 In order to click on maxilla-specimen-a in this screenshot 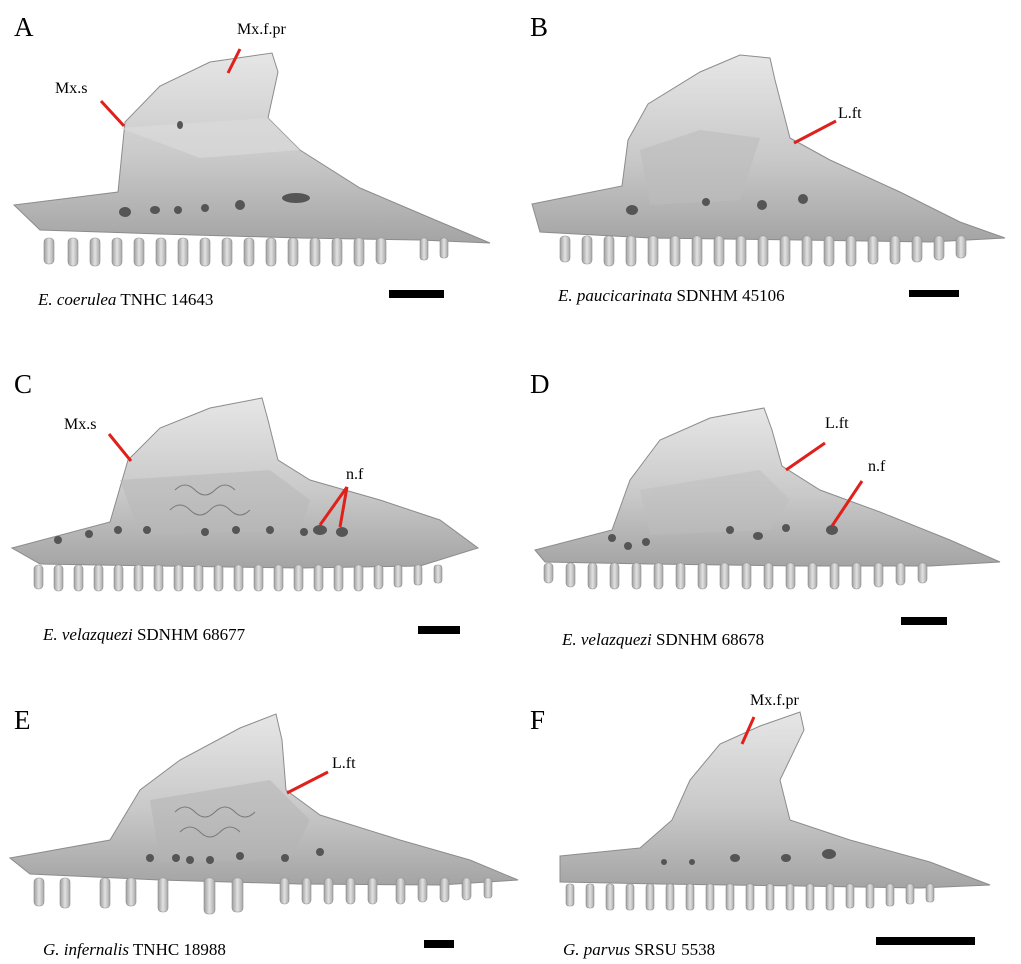, I will do `click(251, 159)`.